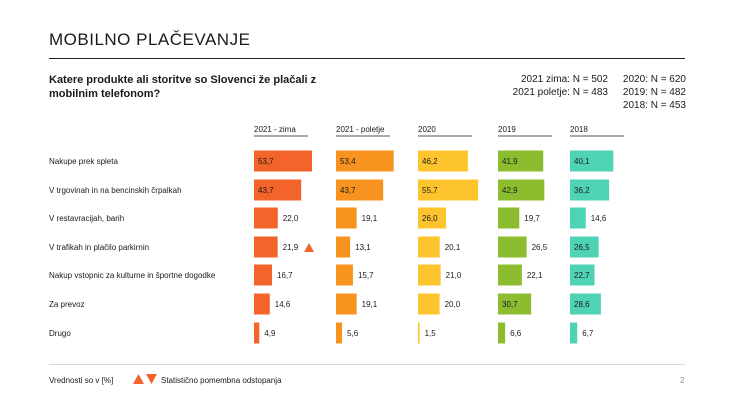  I want to click on data-label: 53,7, so click(266, 161).